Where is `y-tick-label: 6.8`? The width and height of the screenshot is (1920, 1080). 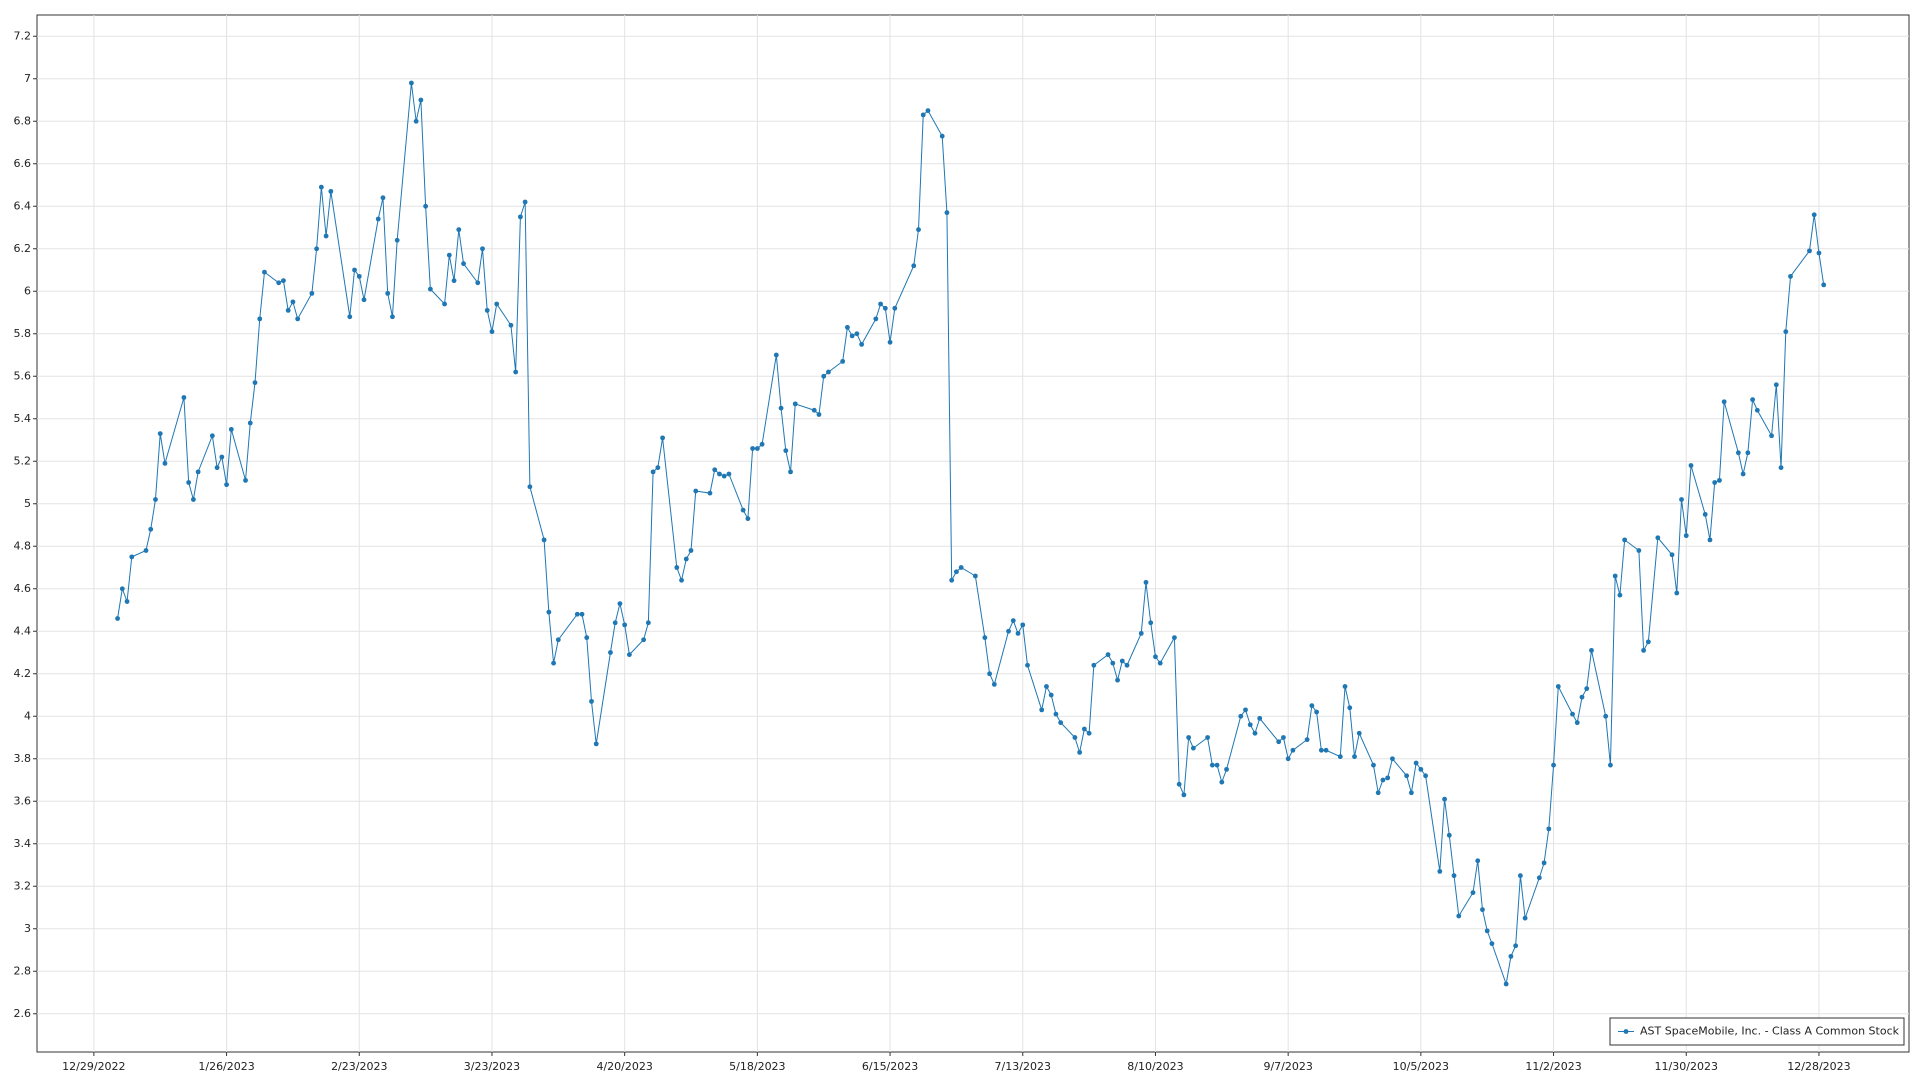 y-tick-label: 6.8 is located at coordinates (23, 120).